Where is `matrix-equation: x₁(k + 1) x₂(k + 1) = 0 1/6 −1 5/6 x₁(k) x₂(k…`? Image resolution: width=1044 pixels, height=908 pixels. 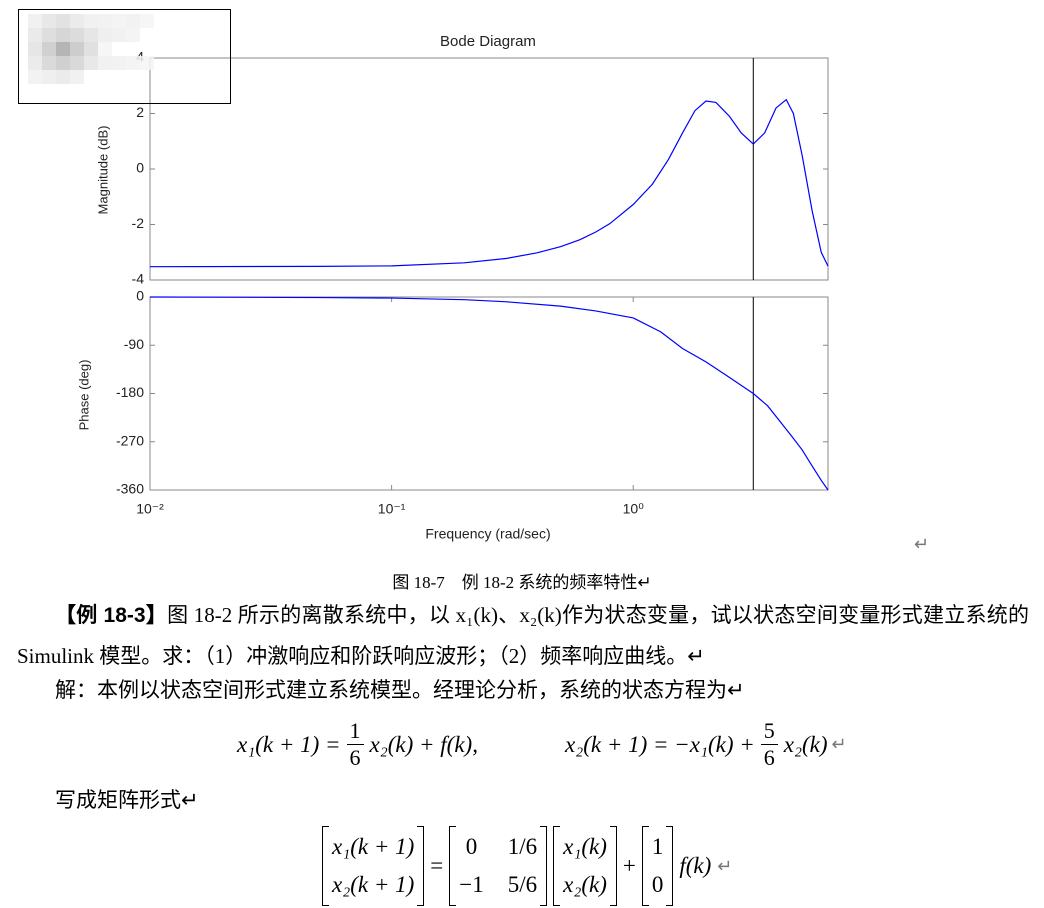
matrix-equation: x₁(k + 1) x₂(k + 1) = 0 1/6 −1 5/6 x₁(k) x₂(k… is located at coordinates (527, 866).